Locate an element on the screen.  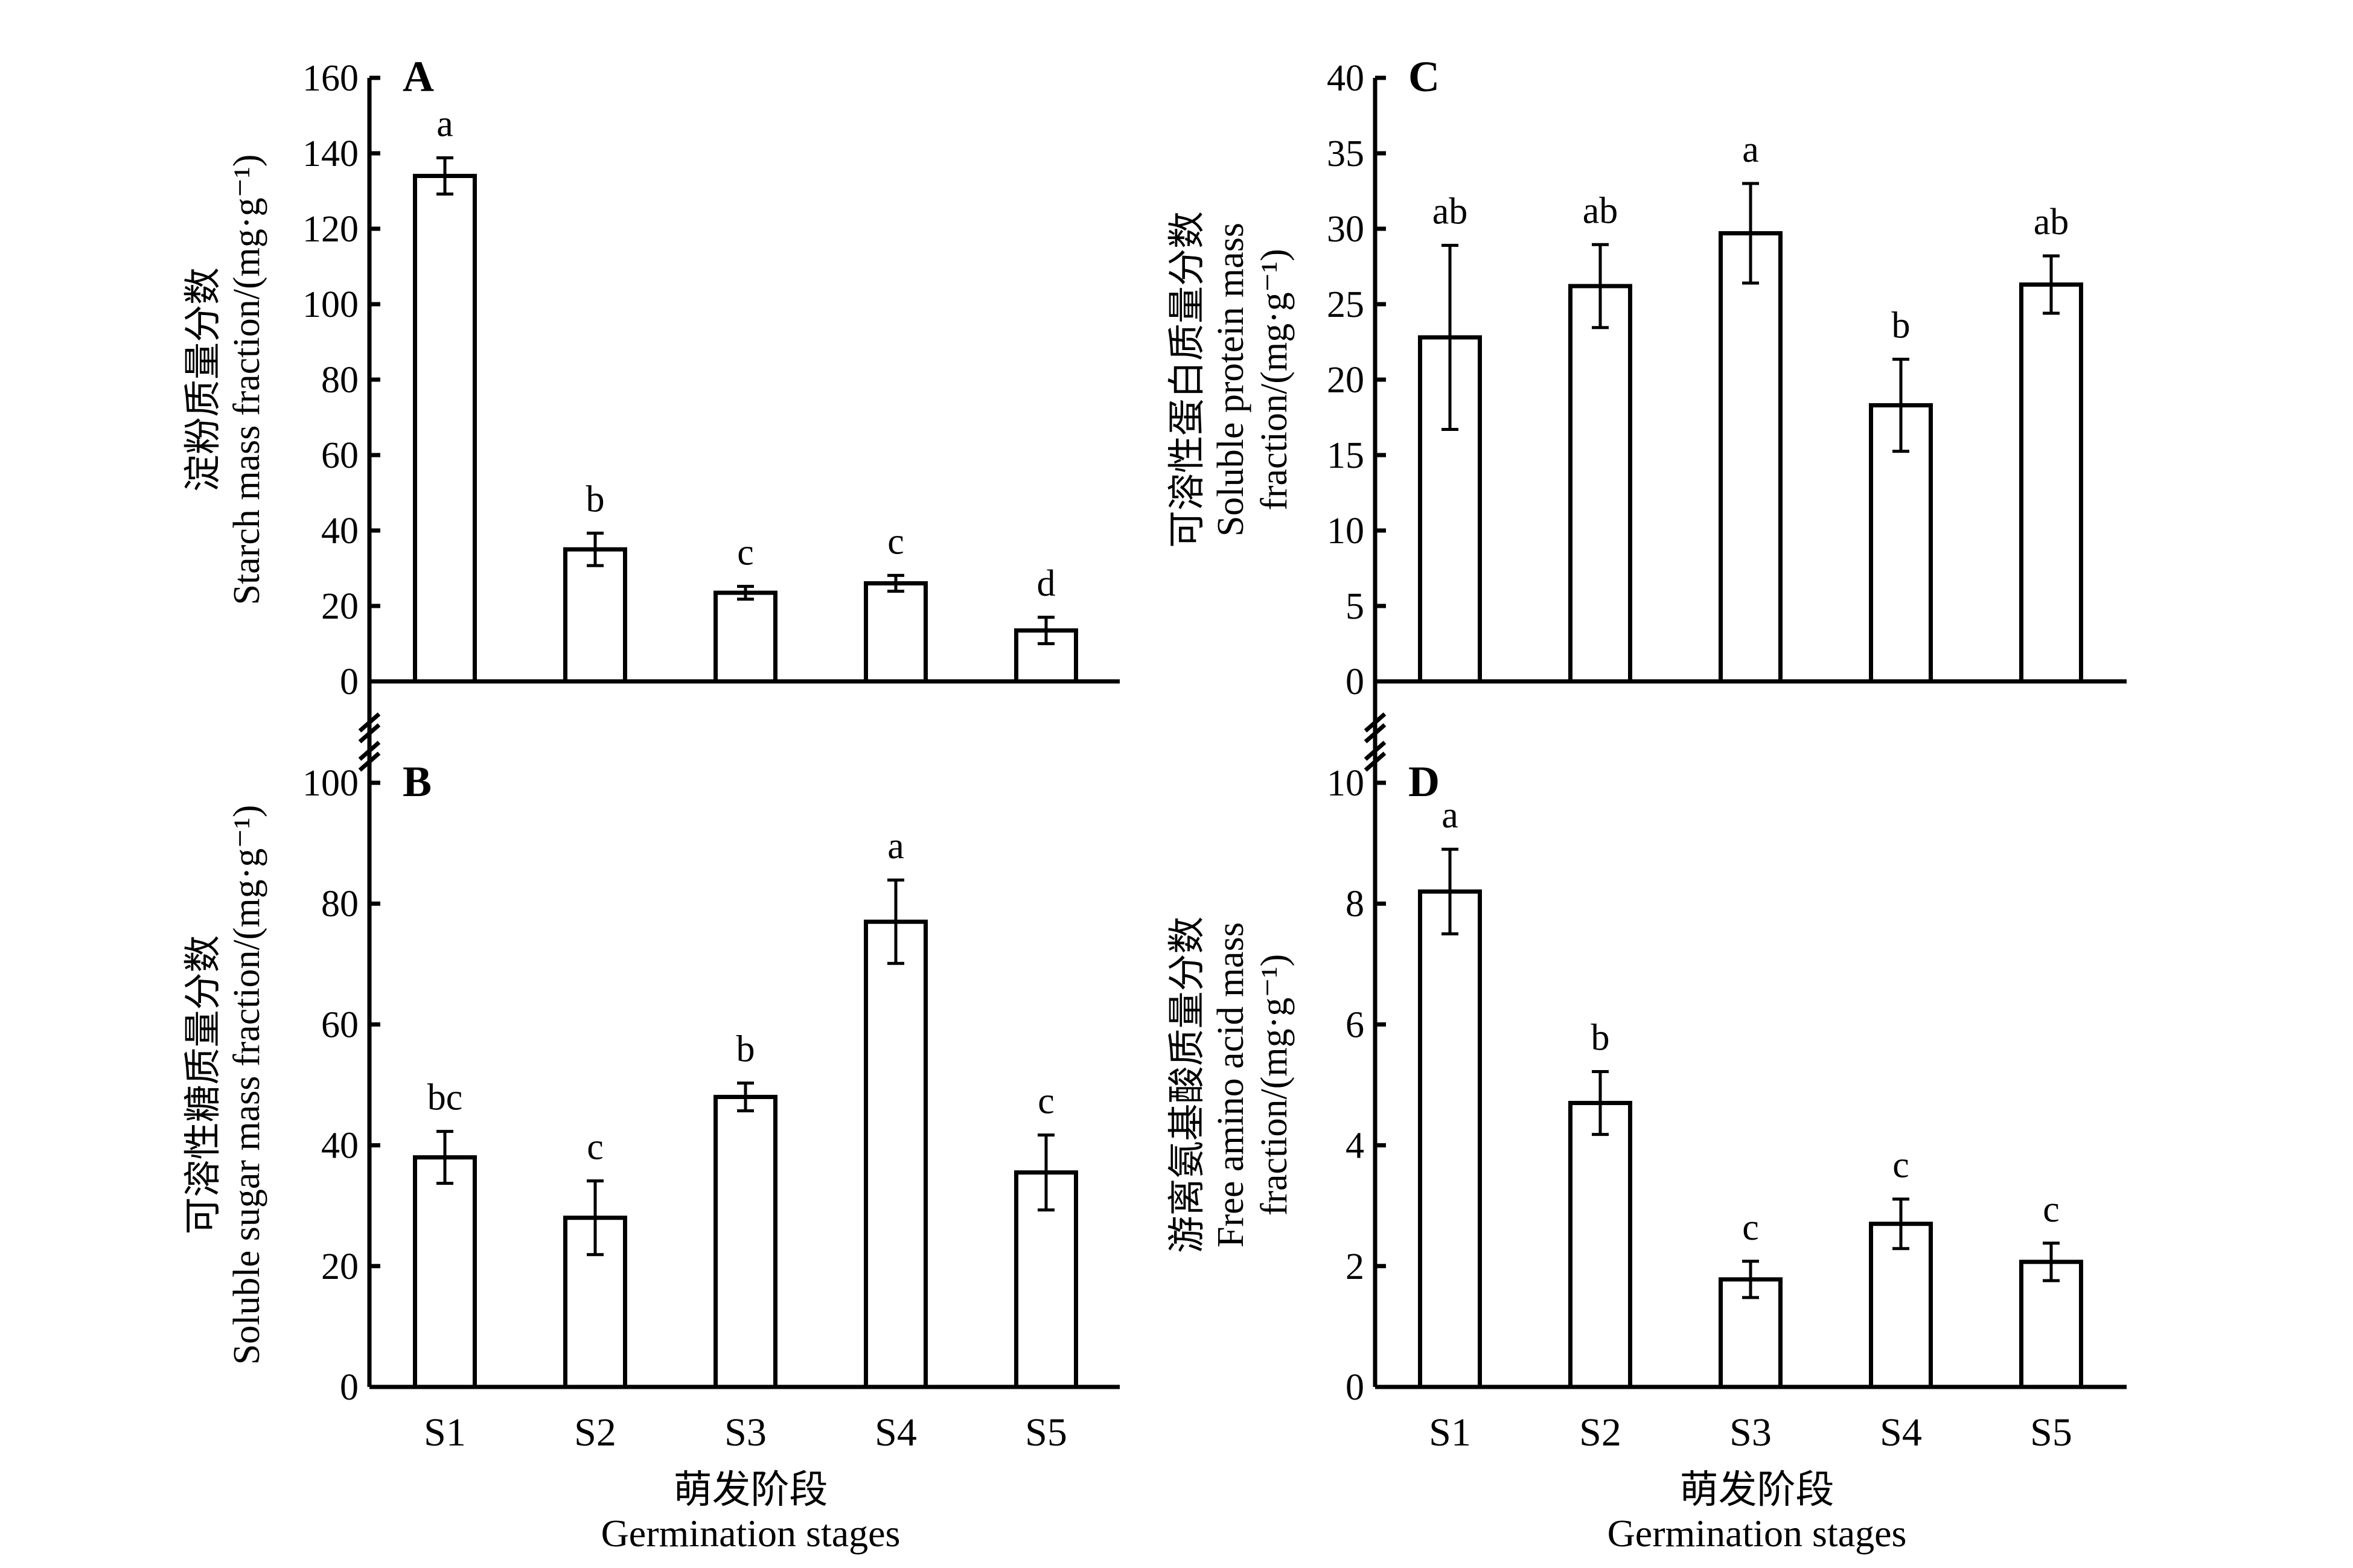
y-axis-title-cn: 游离氨基酸质量分数 is located at coordinates (1187, 1084).